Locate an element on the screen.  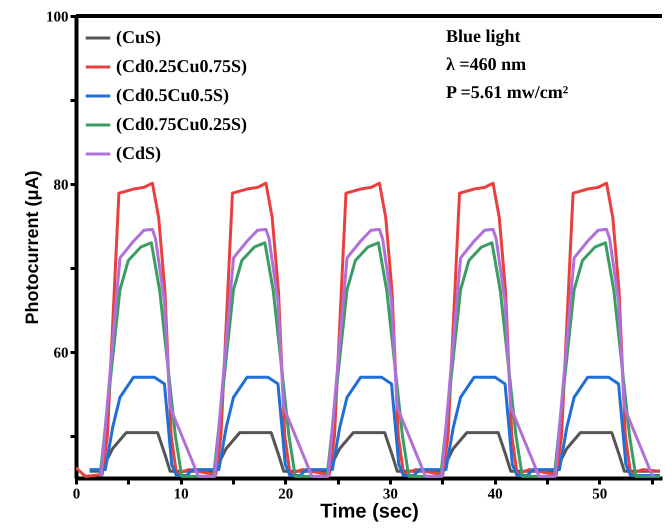
x-tick-label: 40 is located at coordinates (495, 494).